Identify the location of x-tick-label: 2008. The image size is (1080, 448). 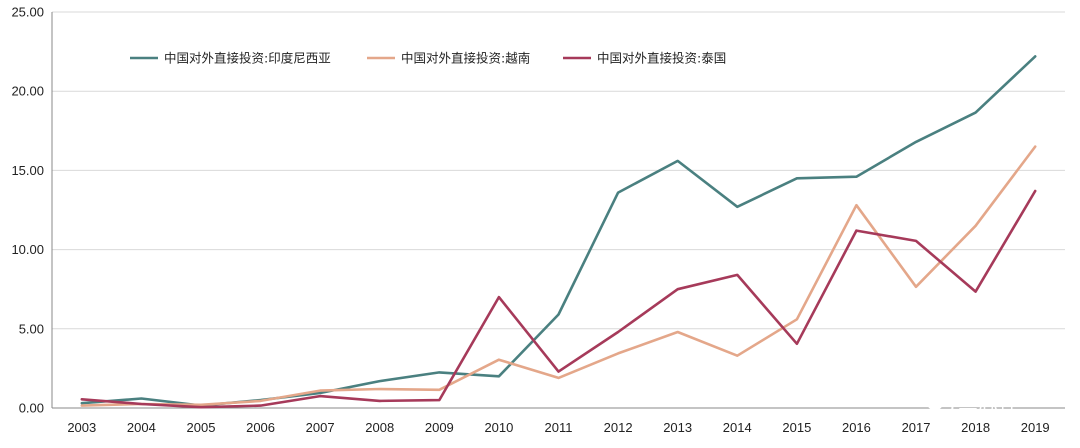
(379, 427).